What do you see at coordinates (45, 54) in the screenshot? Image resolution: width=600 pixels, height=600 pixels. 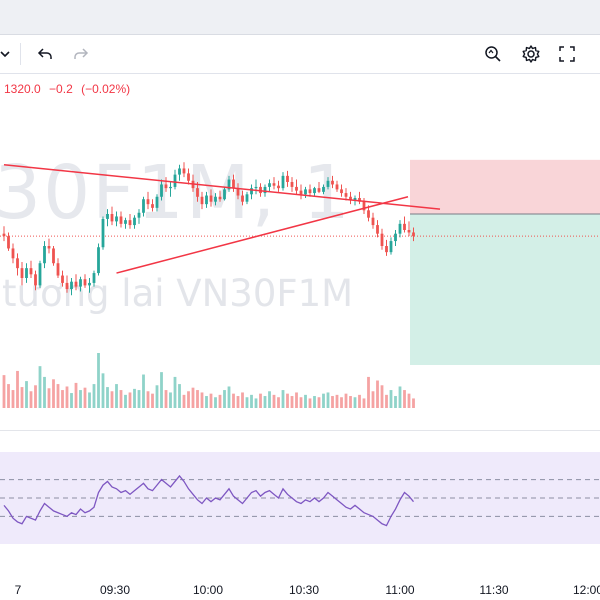 I see `undo-icon` at bounding box center [45, 54].